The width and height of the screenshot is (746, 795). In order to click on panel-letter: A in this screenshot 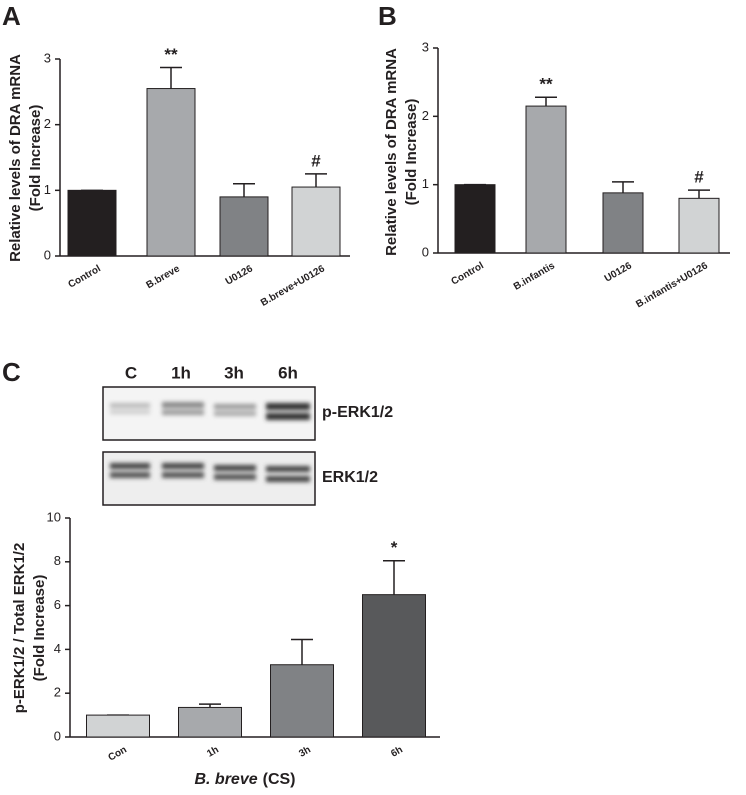, I will do `click(11, 16)`.